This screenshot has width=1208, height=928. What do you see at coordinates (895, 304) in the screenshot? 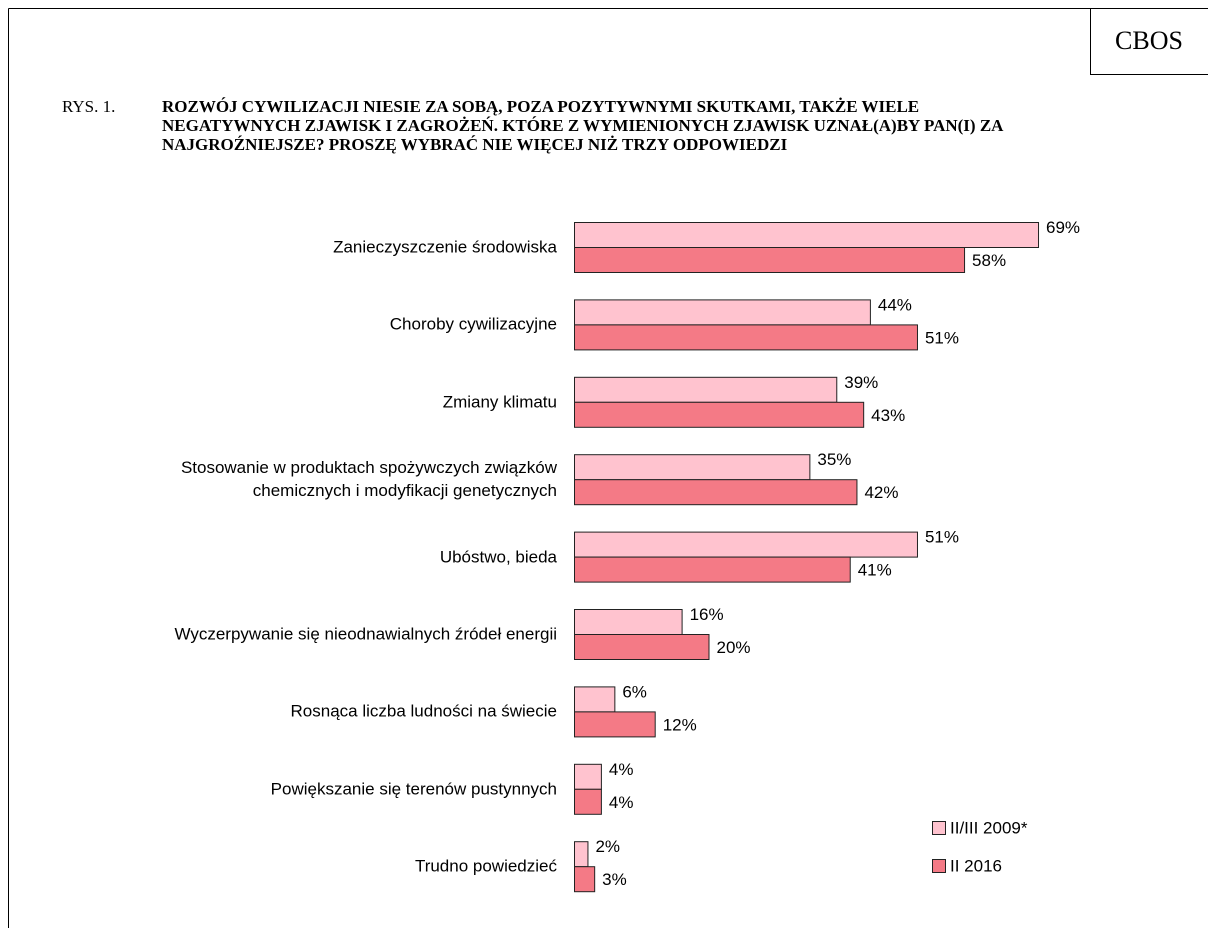
I see `value-label: 44%` at bounding box center [895, 304].